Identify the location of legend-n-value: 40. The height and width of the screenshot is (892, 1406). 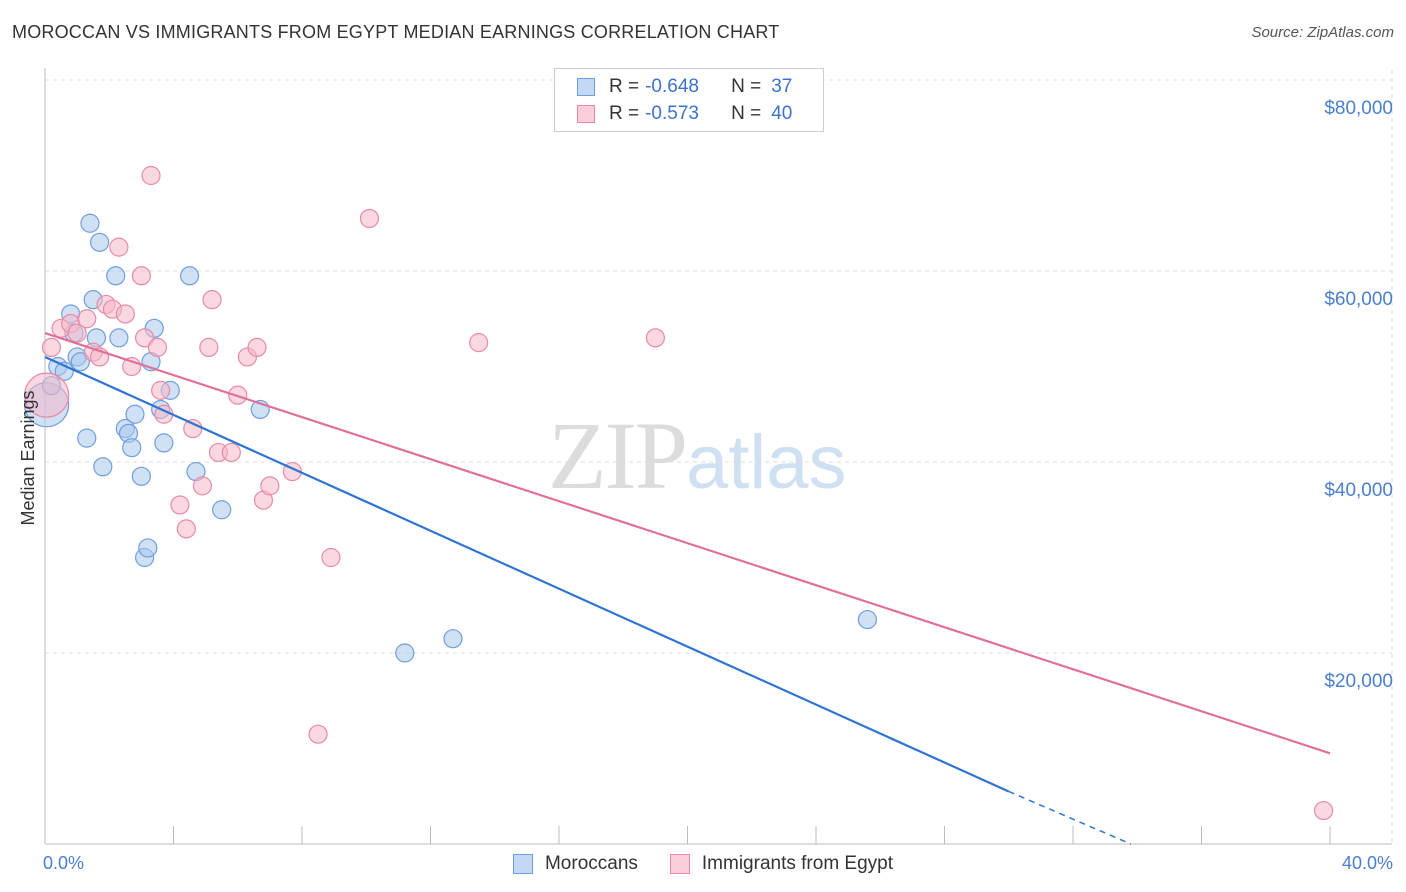
(782, 113).